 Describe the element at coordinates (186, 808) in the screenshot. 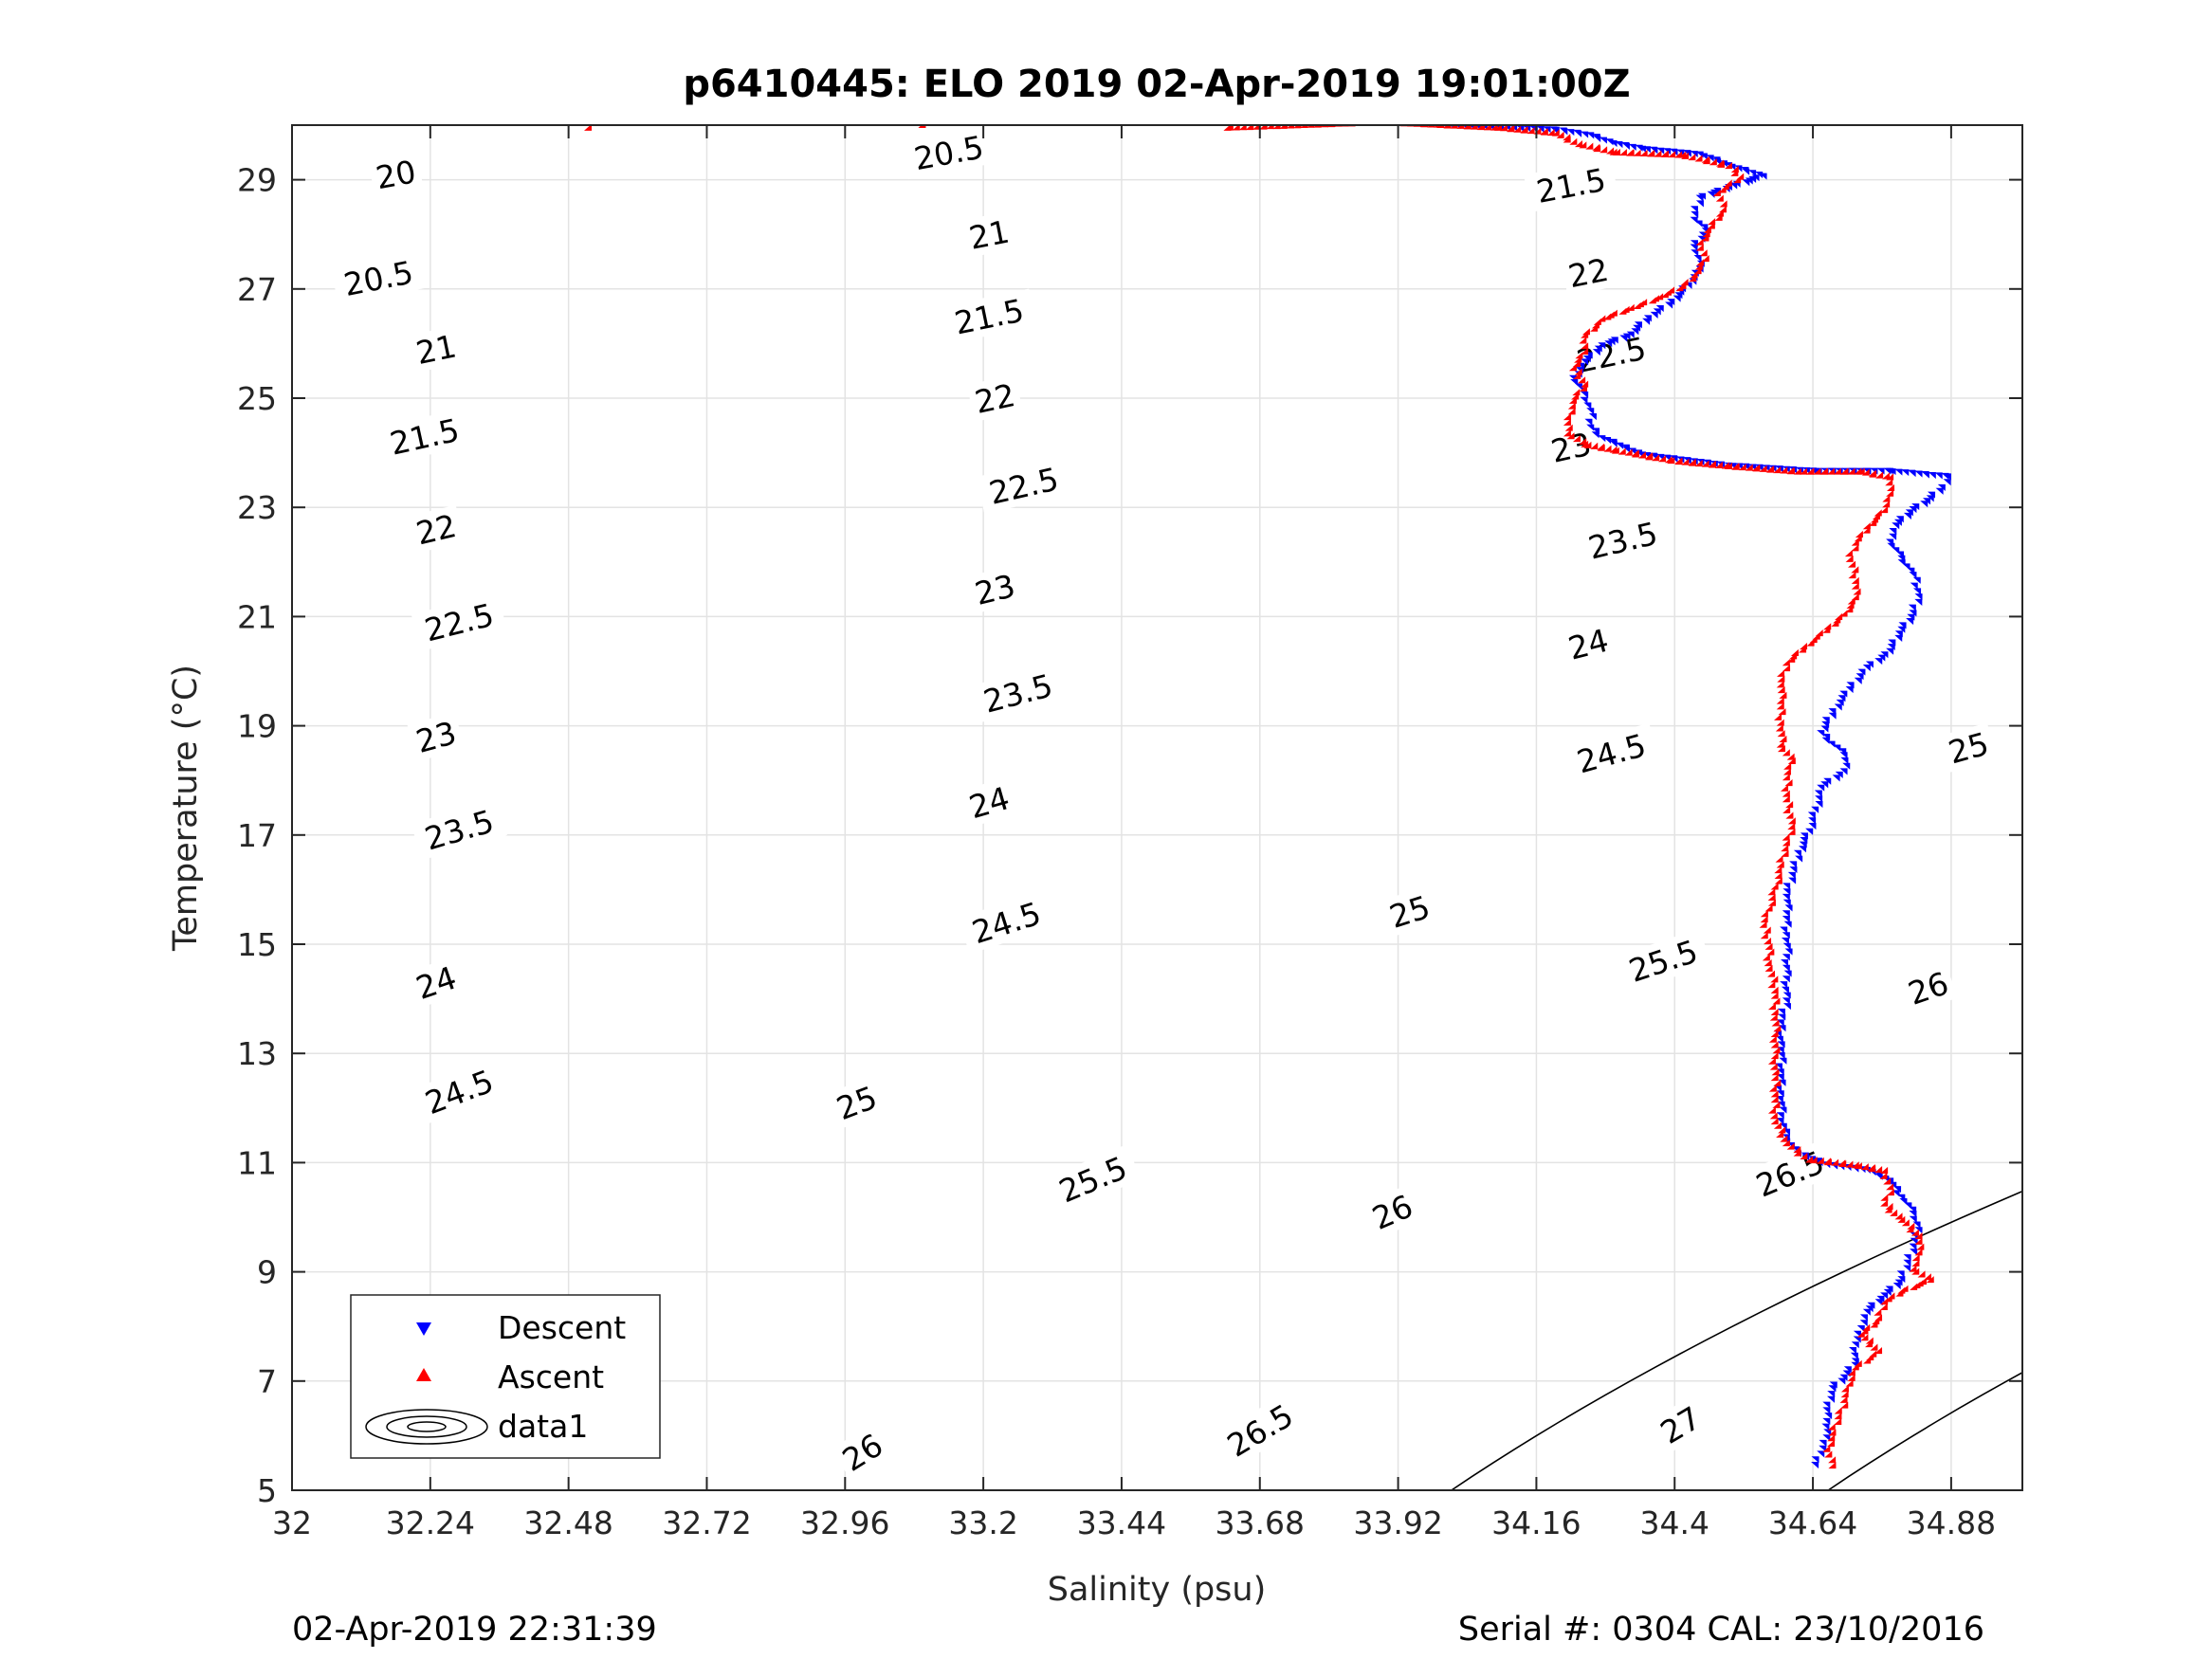

I see `y-axis-label: Temperature (°C)` at that location.